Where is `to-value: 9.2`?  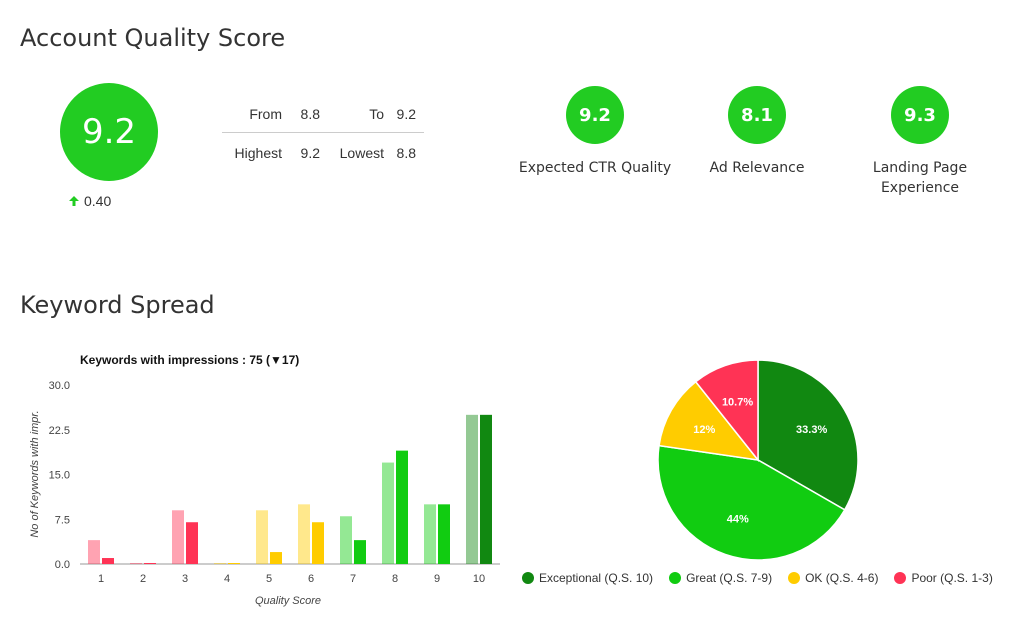
to-value: 9.2 is located at coordinates (406, 114).